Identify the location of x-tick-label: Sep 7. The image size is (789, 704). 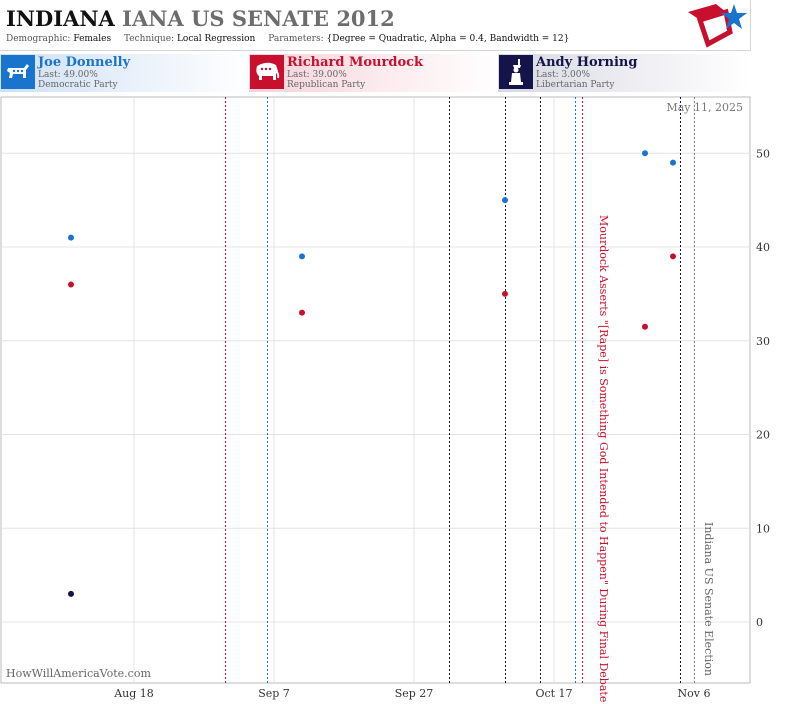
(274, 693).